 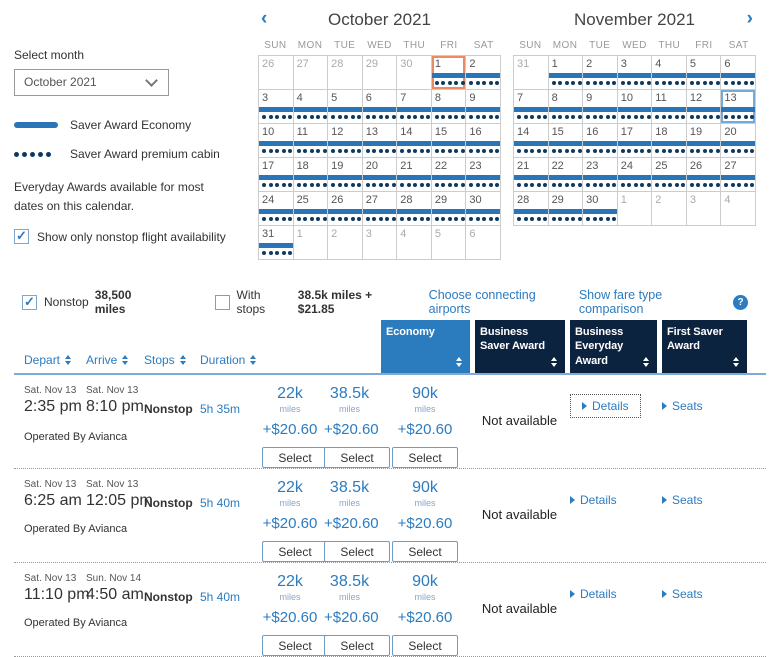 I want to click on column-header-business-saver-award: Business Saver Award, so click(x=520, y=346).